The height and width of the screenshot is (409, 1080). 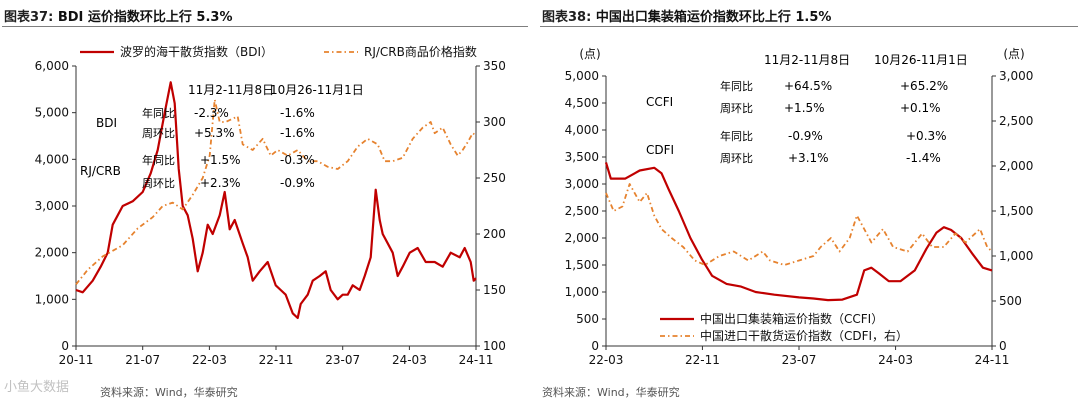 What do you see at coordinates (582, 265) in the screenshot?
I see `y-left-tick-label: 1,500` at bounding box center [582, 265].